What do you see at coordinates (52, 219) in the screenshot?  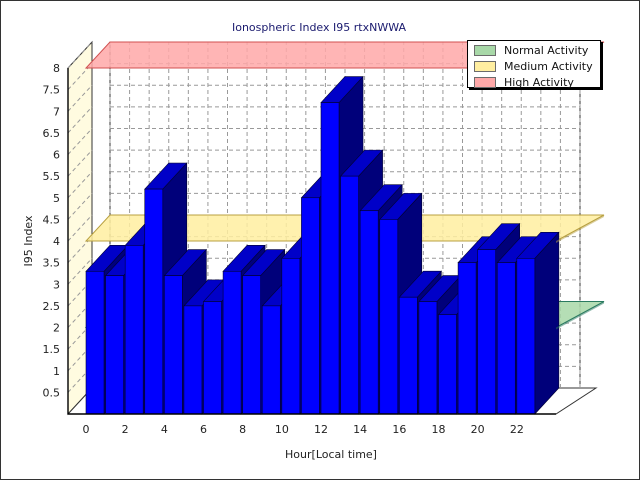 I see `y-tick-label: 4.5` at bounding box center [52, 219].